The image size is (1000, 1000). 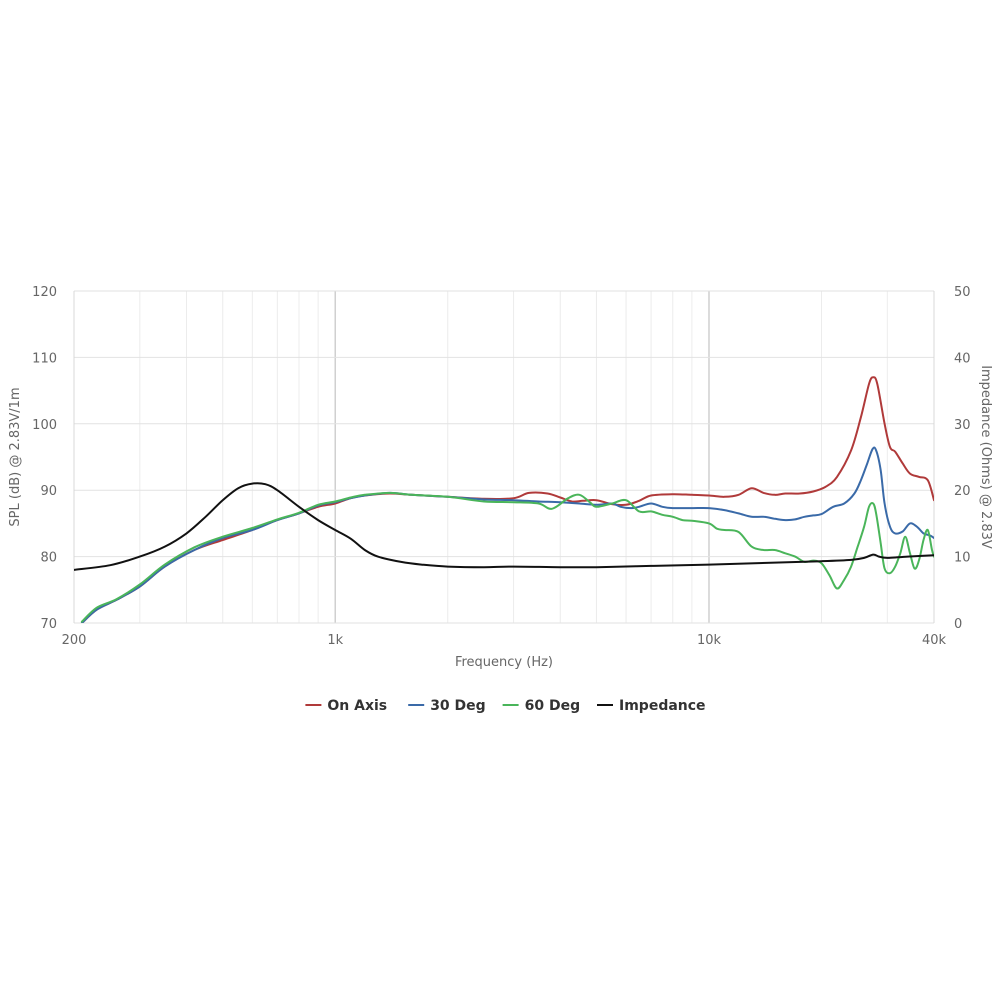 I want to click on legend-label: Impedance, so click(x=662, y=706).